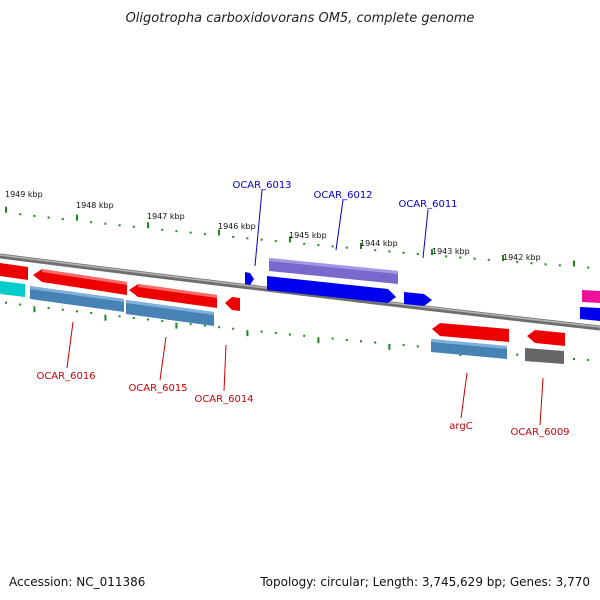 This screenshot has width=600, height=600. I want to click on scale-label: 1946 kbp, so click(237, 226).